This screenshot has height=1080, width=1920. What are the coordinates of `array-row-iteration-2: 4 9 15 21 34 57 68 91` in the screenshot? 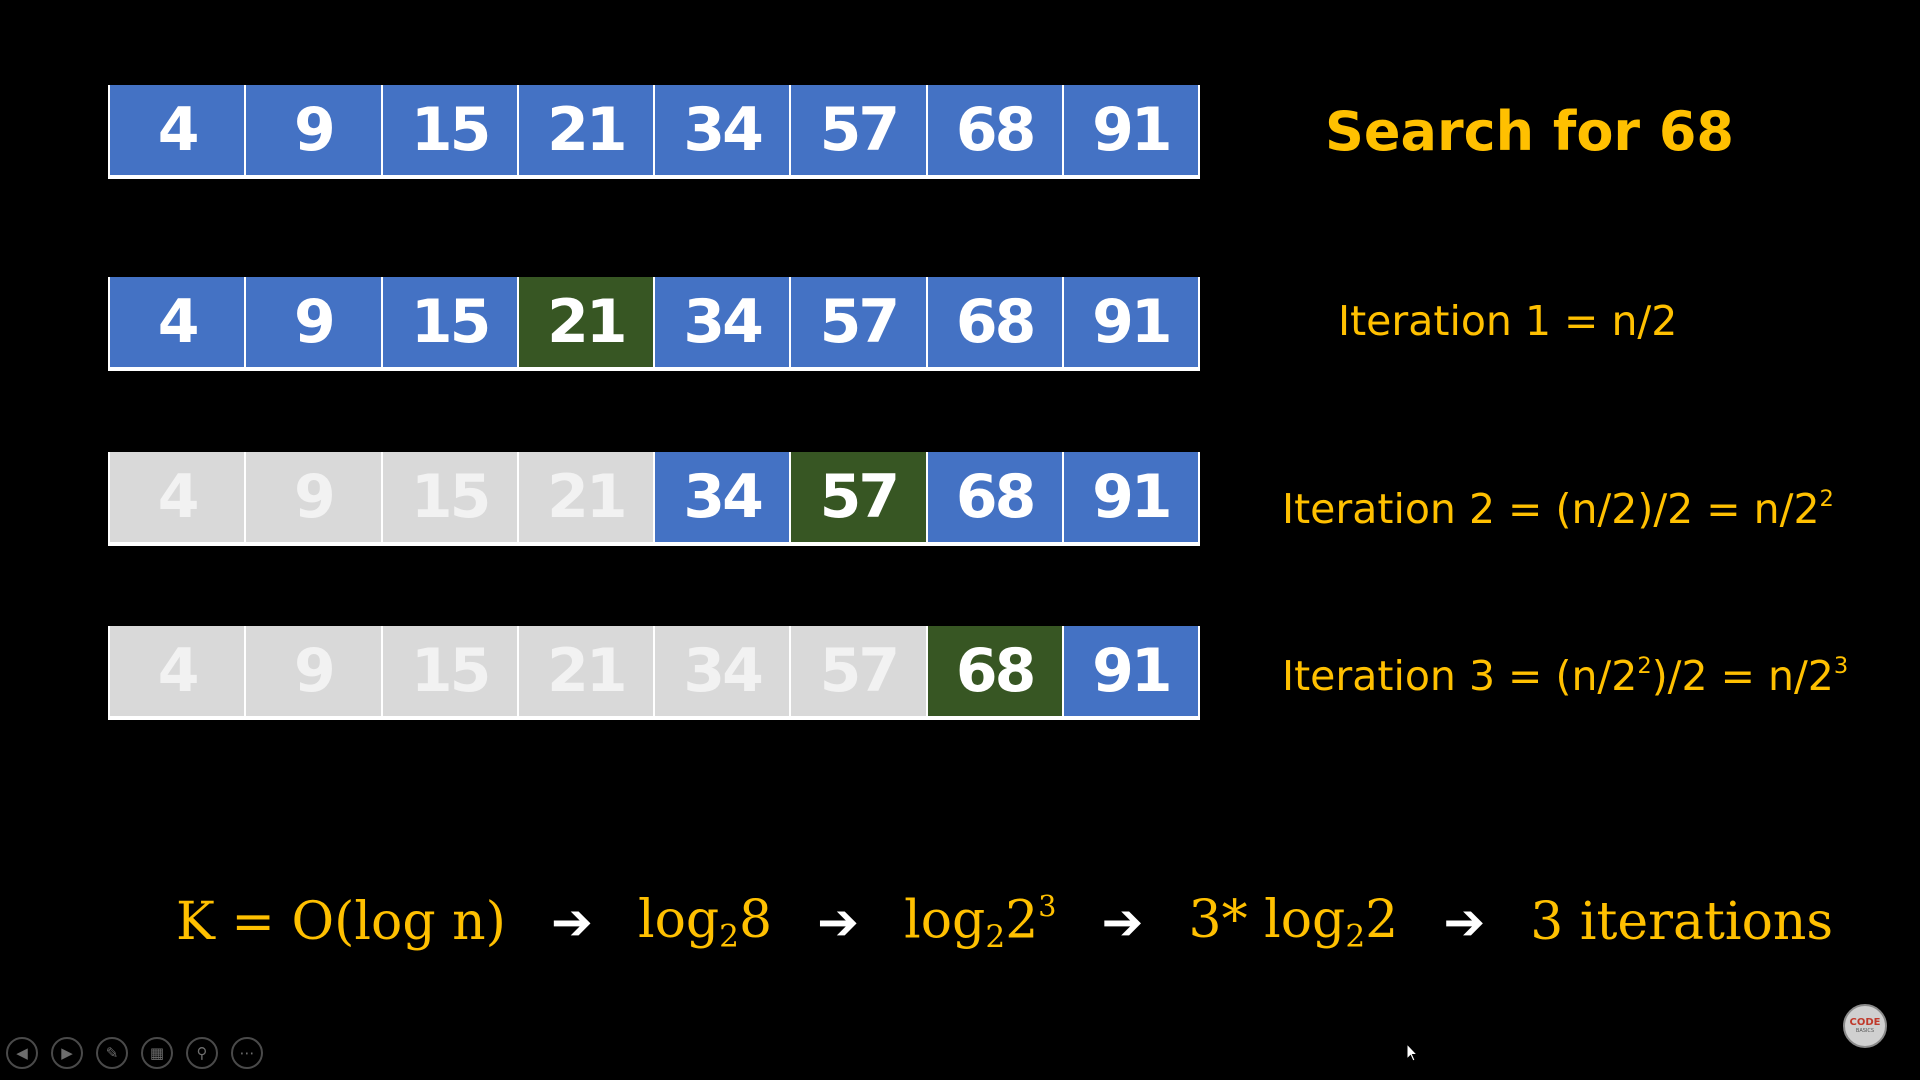 It's located at (654, 499).